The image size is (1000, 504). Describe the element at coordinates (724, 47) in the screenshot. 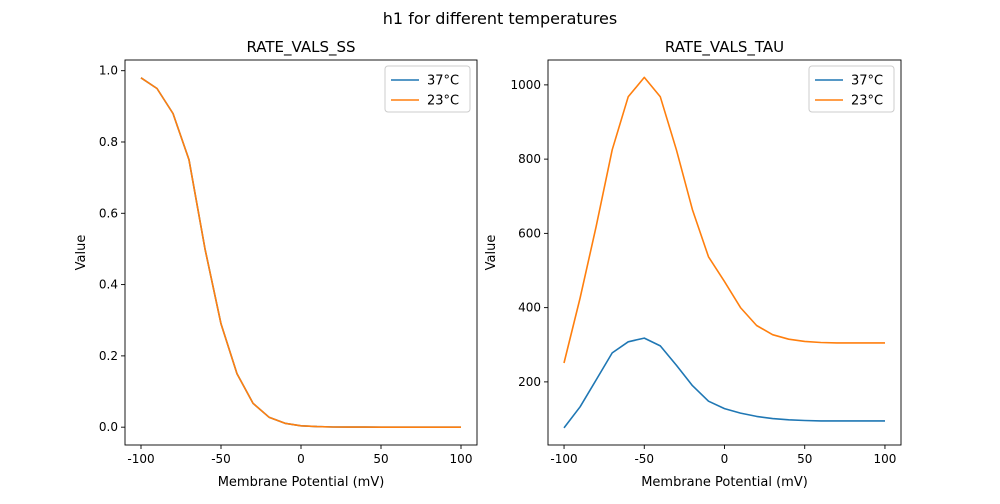

I see `subplot-title: RATE_VALS_TAU` at that location.